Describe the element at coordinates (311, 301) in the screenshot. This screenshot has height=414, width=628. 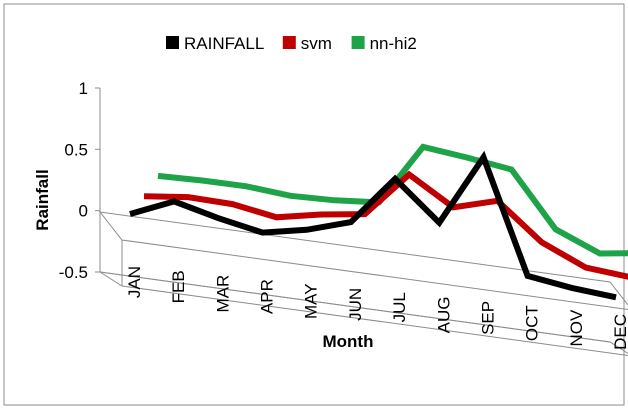
I see `x-tick-label: MAY` at that location.